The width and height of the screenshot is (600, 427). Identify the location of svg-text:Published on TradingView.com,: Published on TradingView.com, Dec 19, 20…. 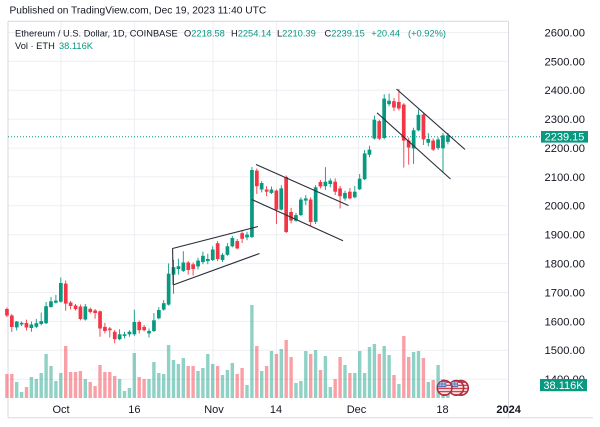
(138, 11).